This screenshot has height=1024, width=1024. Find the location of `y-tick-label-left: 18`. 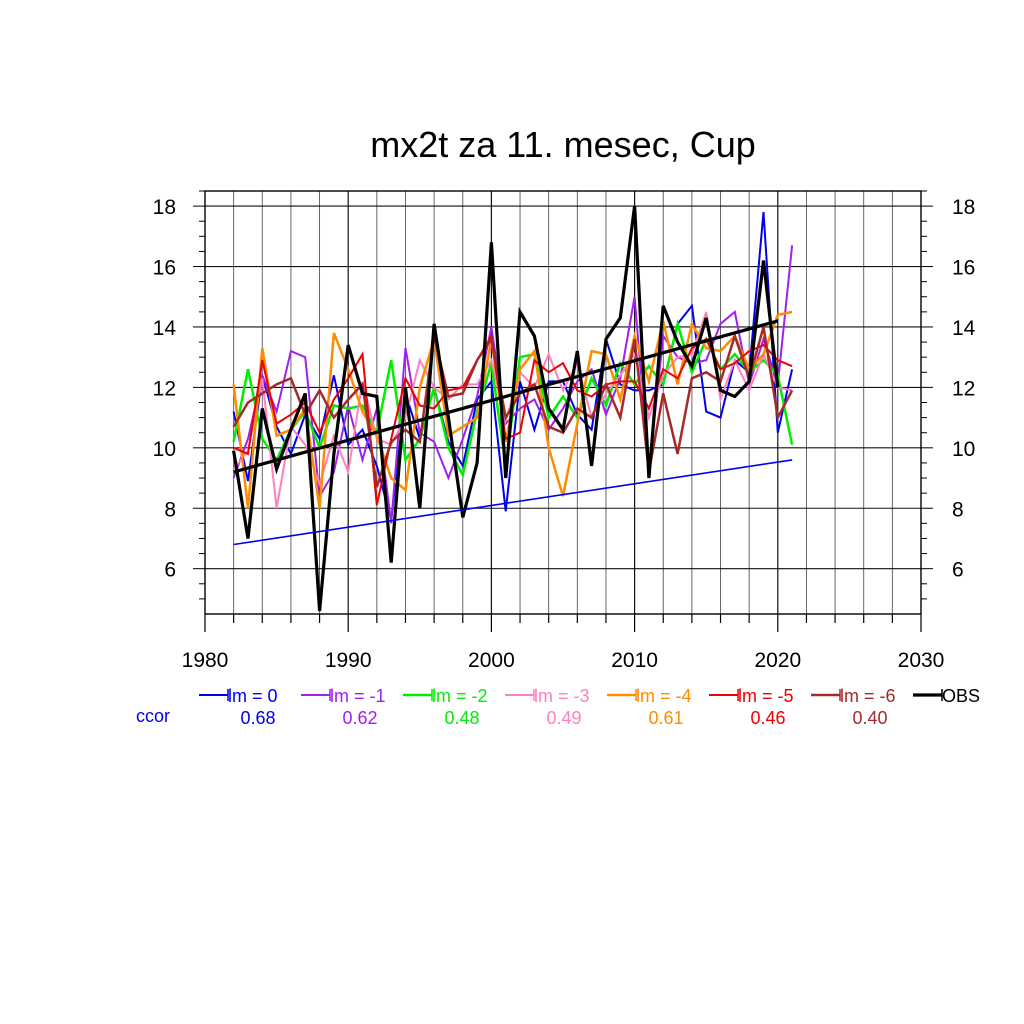

y-tick-label-left: 18 is located at coordinates (164, 207).